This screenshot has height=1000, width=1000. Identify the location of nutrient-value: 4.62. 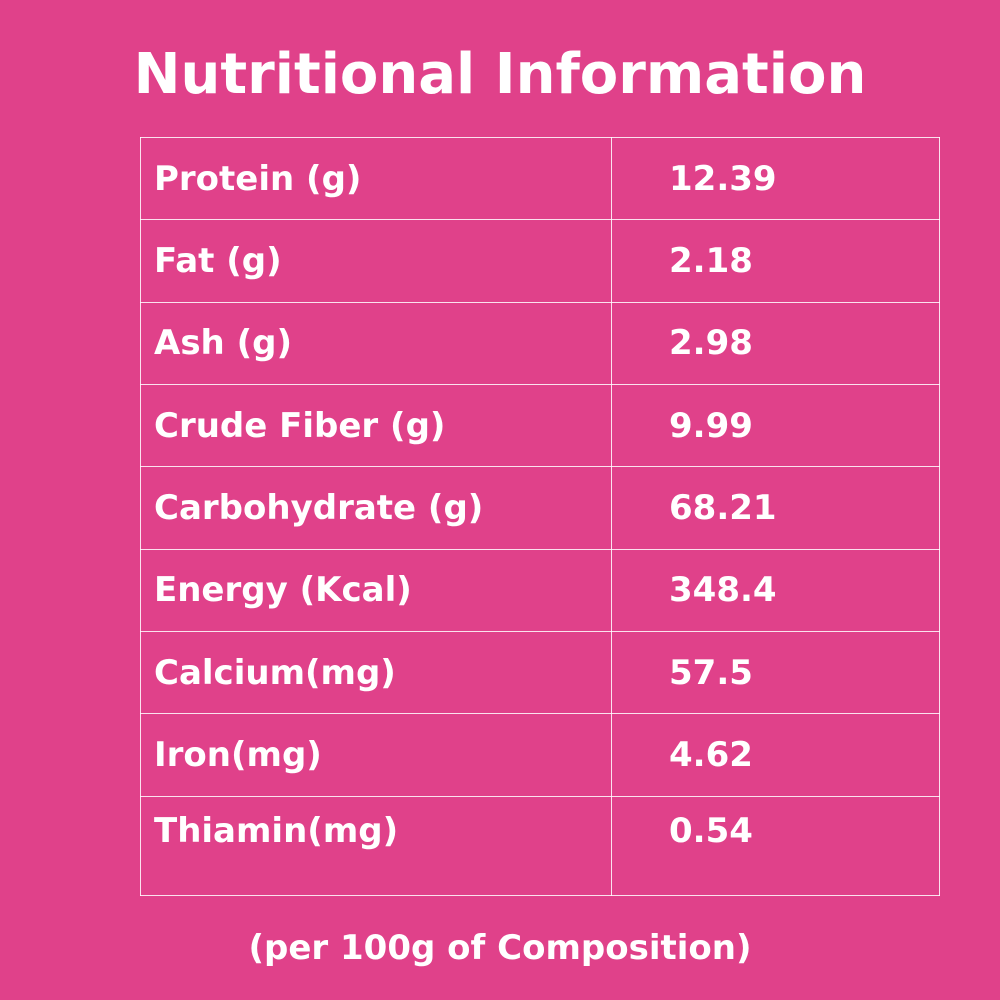
(775, 755).